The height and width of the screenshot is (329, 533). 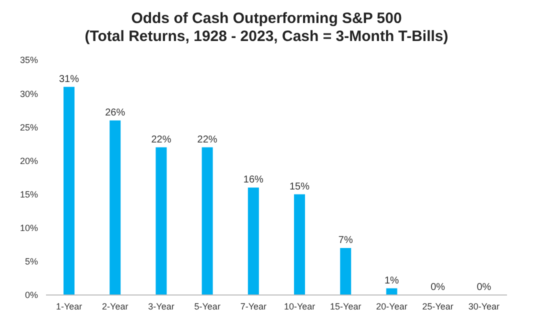 I want to click on x-tick-label: 15-Year, so click(x=346, y=306).